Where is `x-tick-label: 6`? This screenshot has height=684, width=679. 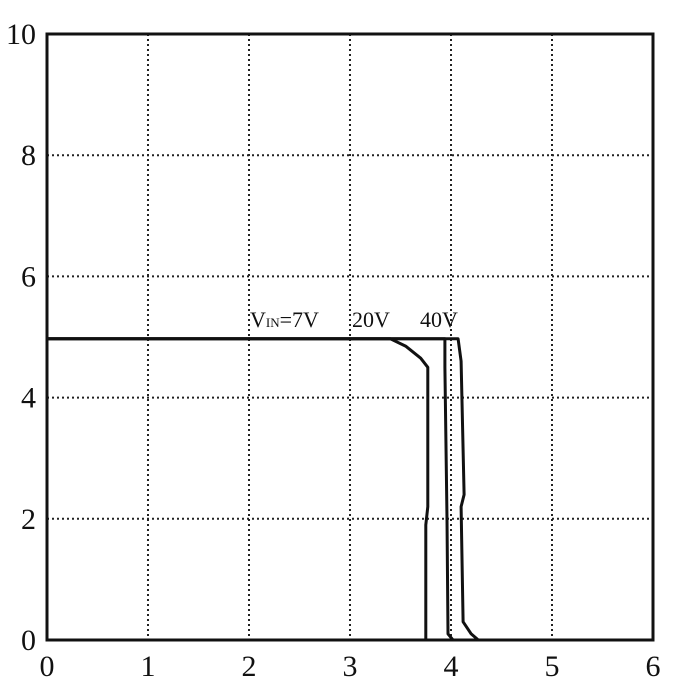 x-tick-label: 6 is located at coordinates (653, 666).